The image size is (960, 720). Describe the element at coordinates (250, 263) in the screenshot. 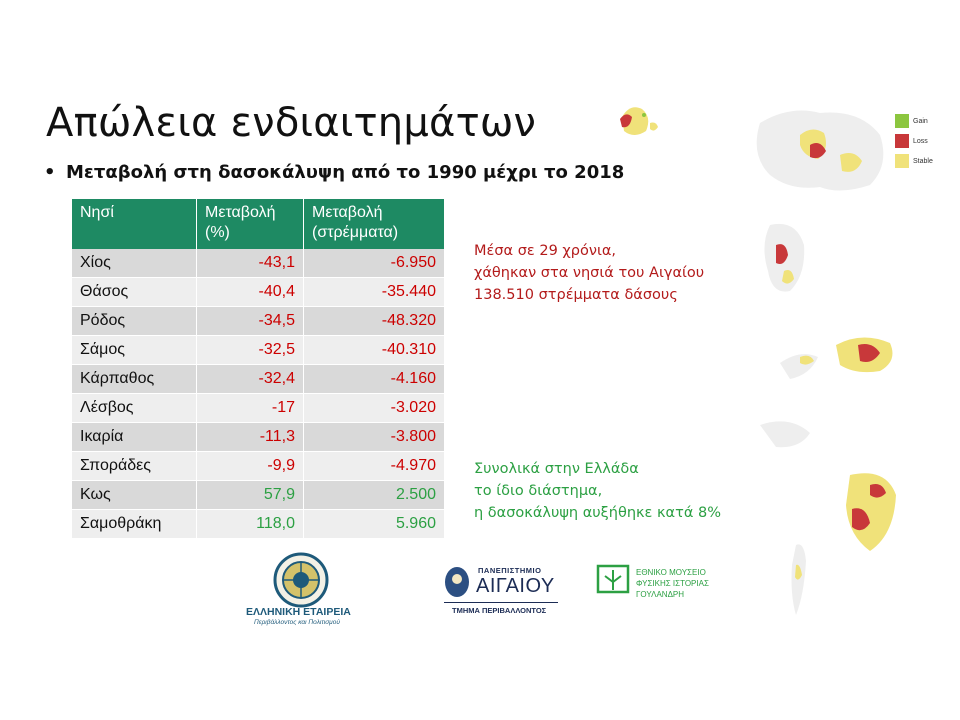

I see `cell-change-percent: -43,1` at that location.